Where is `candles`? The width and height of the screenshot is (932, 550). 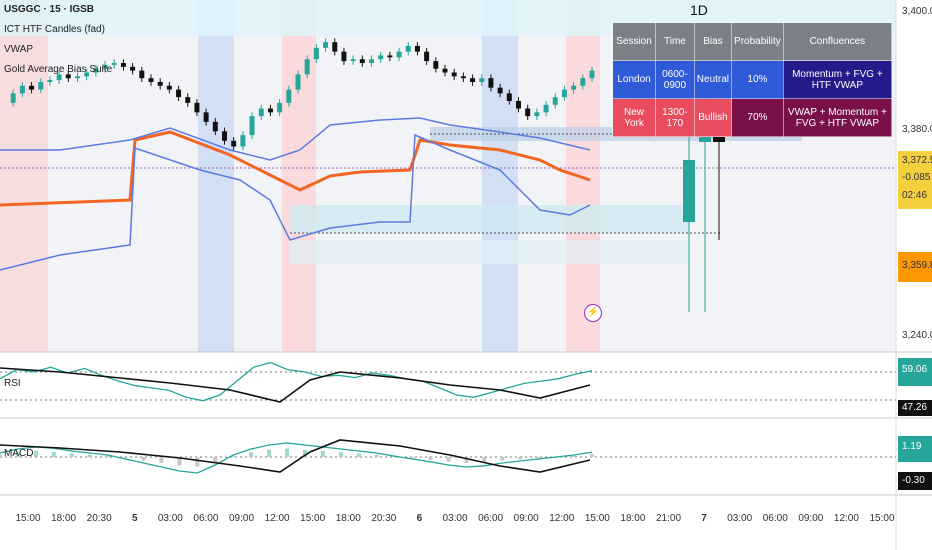
candles is located at coordinates (302, 94).